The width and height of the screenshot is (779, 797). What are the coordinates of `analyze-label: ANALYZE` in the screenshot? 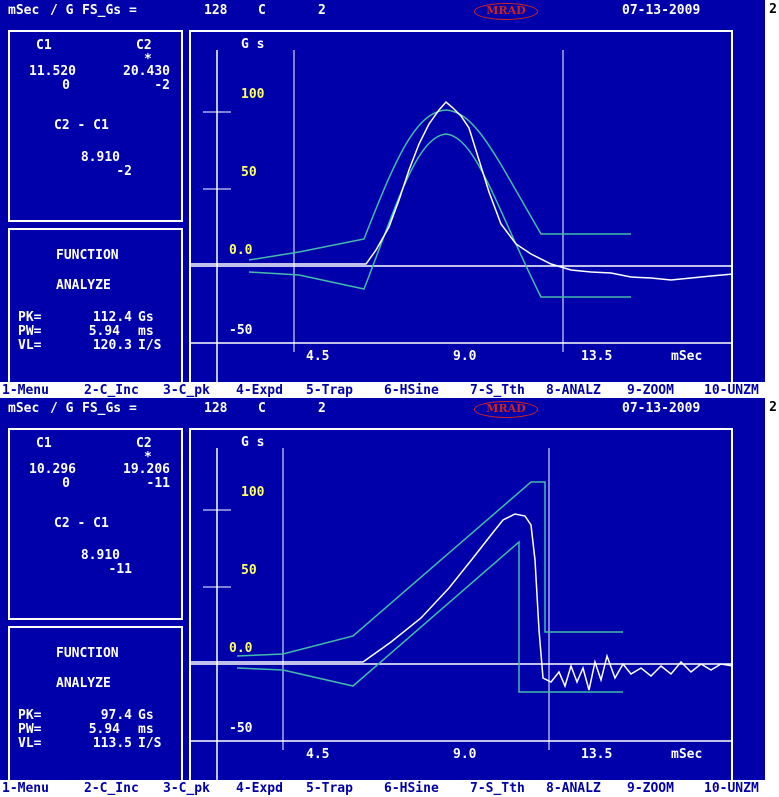 It's located at (83, 285).